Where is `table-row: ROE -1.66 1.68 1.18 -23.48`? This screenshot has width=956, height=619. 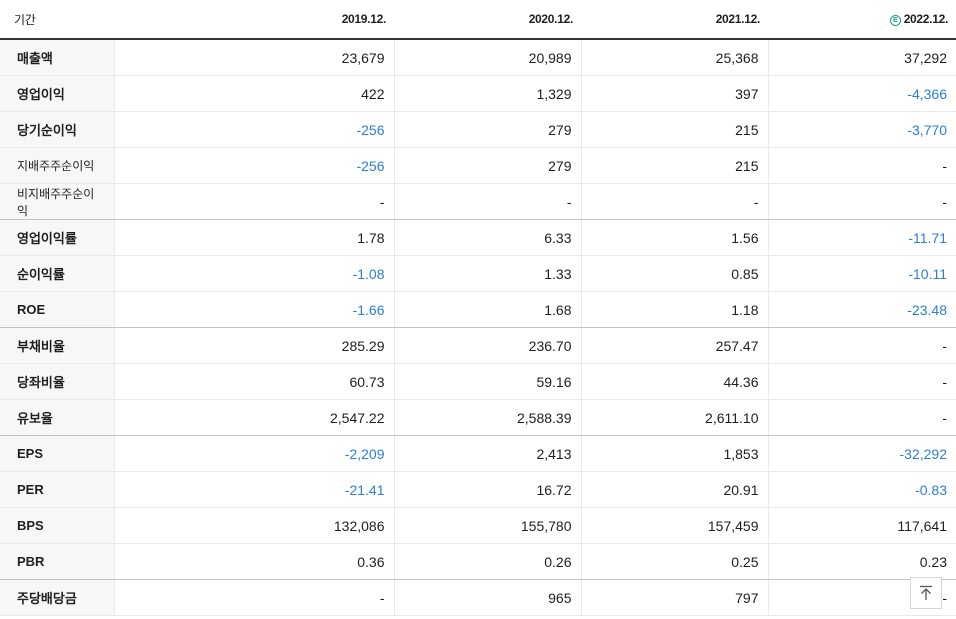 table-row: ROE -1.66 1.68 1.18 -23.48 is located at coordinates (478, 309).